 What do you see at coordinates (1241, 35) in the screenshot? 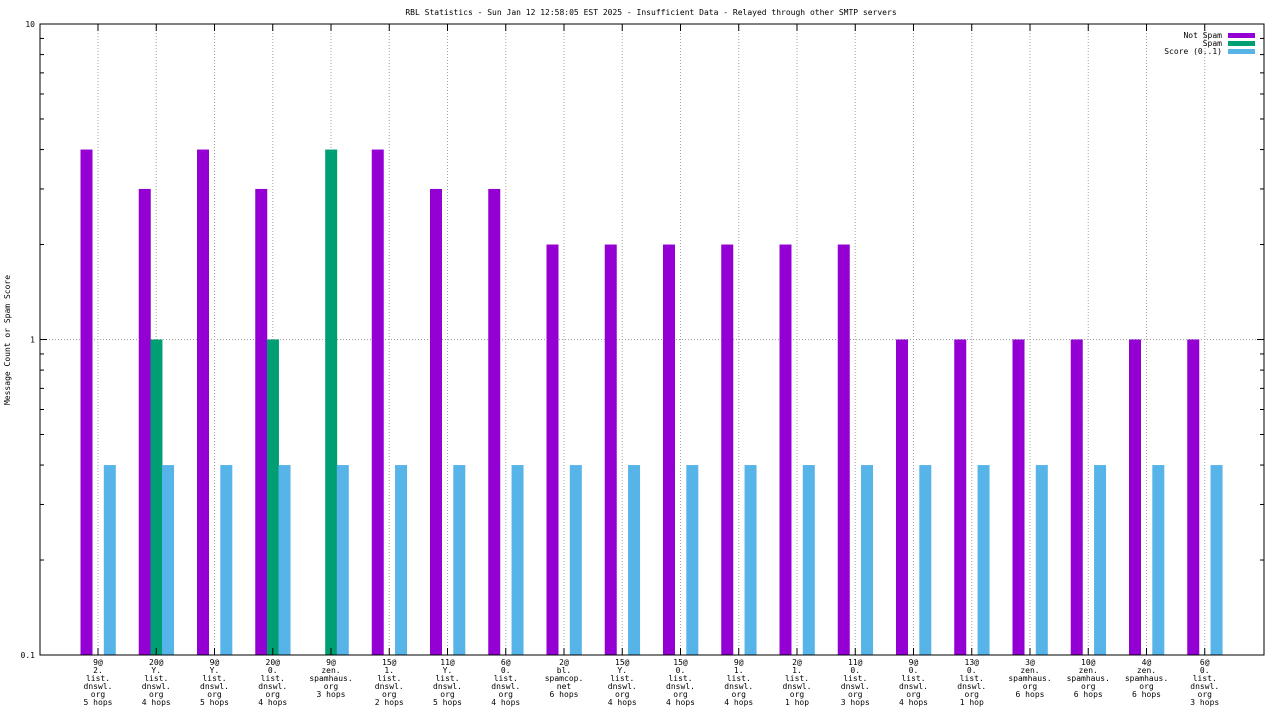
I see `legend-swatch` at bounding box center [1241, 35].